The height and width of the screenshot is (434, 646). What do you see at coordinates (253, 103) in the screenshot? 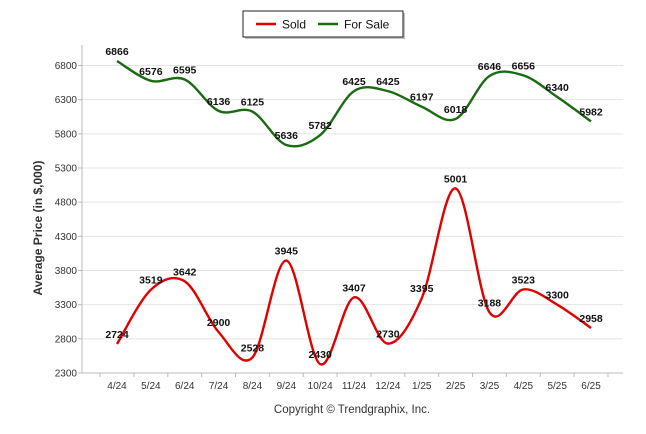
I see `data-label-for-sale: 6125` at bounding box center [253, 103].